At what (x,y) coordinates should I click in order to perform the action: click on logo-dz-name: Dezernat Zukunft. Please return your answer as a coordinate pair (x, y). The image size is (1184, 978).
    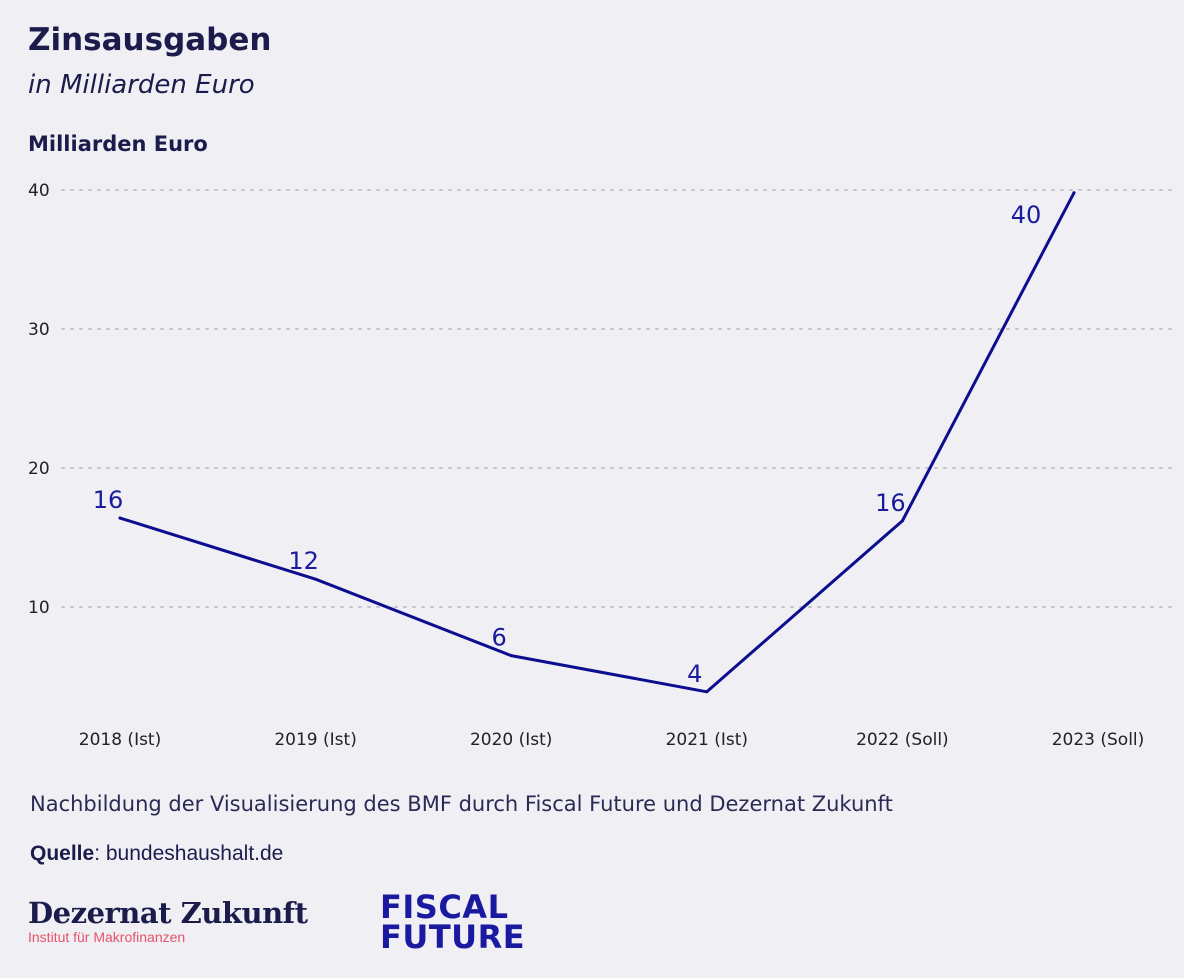
    Looking at the image, I should click on (168, 913).